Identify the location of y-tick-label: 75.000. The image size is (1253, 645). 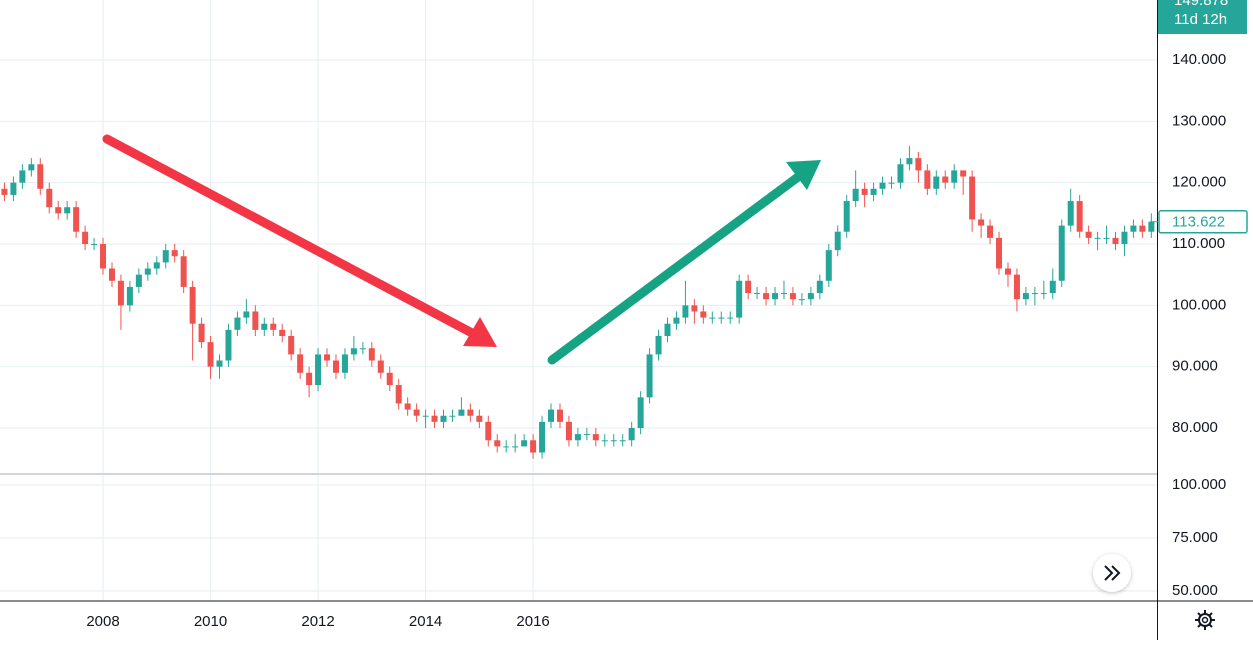
(1195, 537).